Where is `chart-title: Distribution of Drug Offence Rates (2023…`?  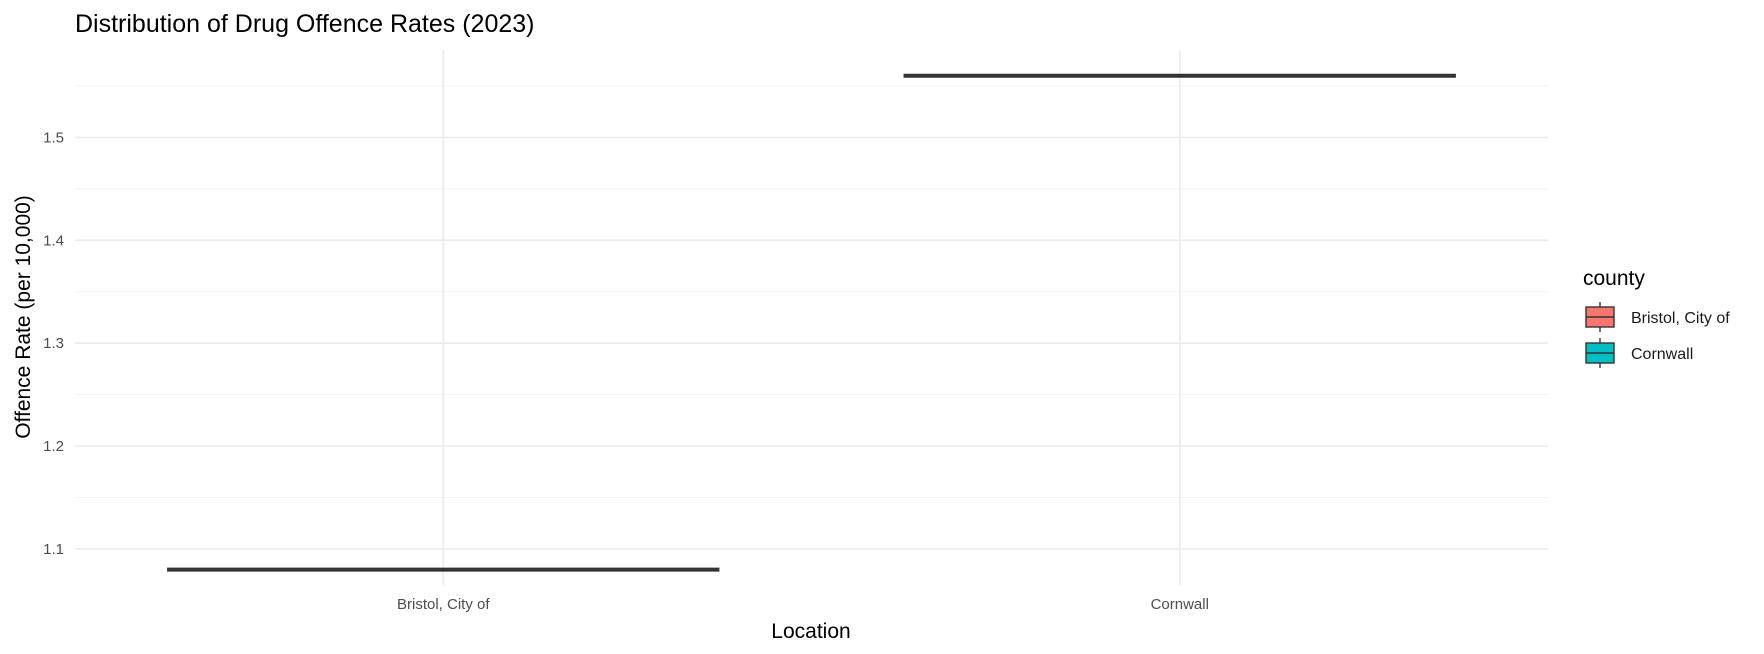 chart-title: Distribution of Drug Offence Rates (2023… is located at coordinates (305, 24).